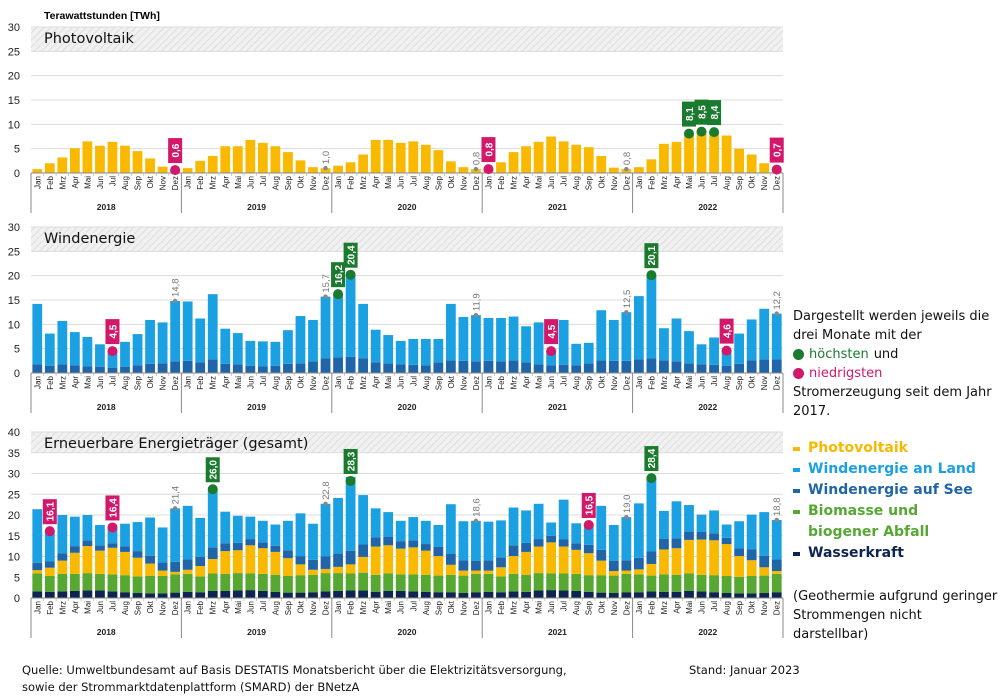 The image size is (1002, 697). What do you see at coordinates (702, 382) in the screenshot?
I see `month-tick-label: Jun` at bounding box center [702, 382].